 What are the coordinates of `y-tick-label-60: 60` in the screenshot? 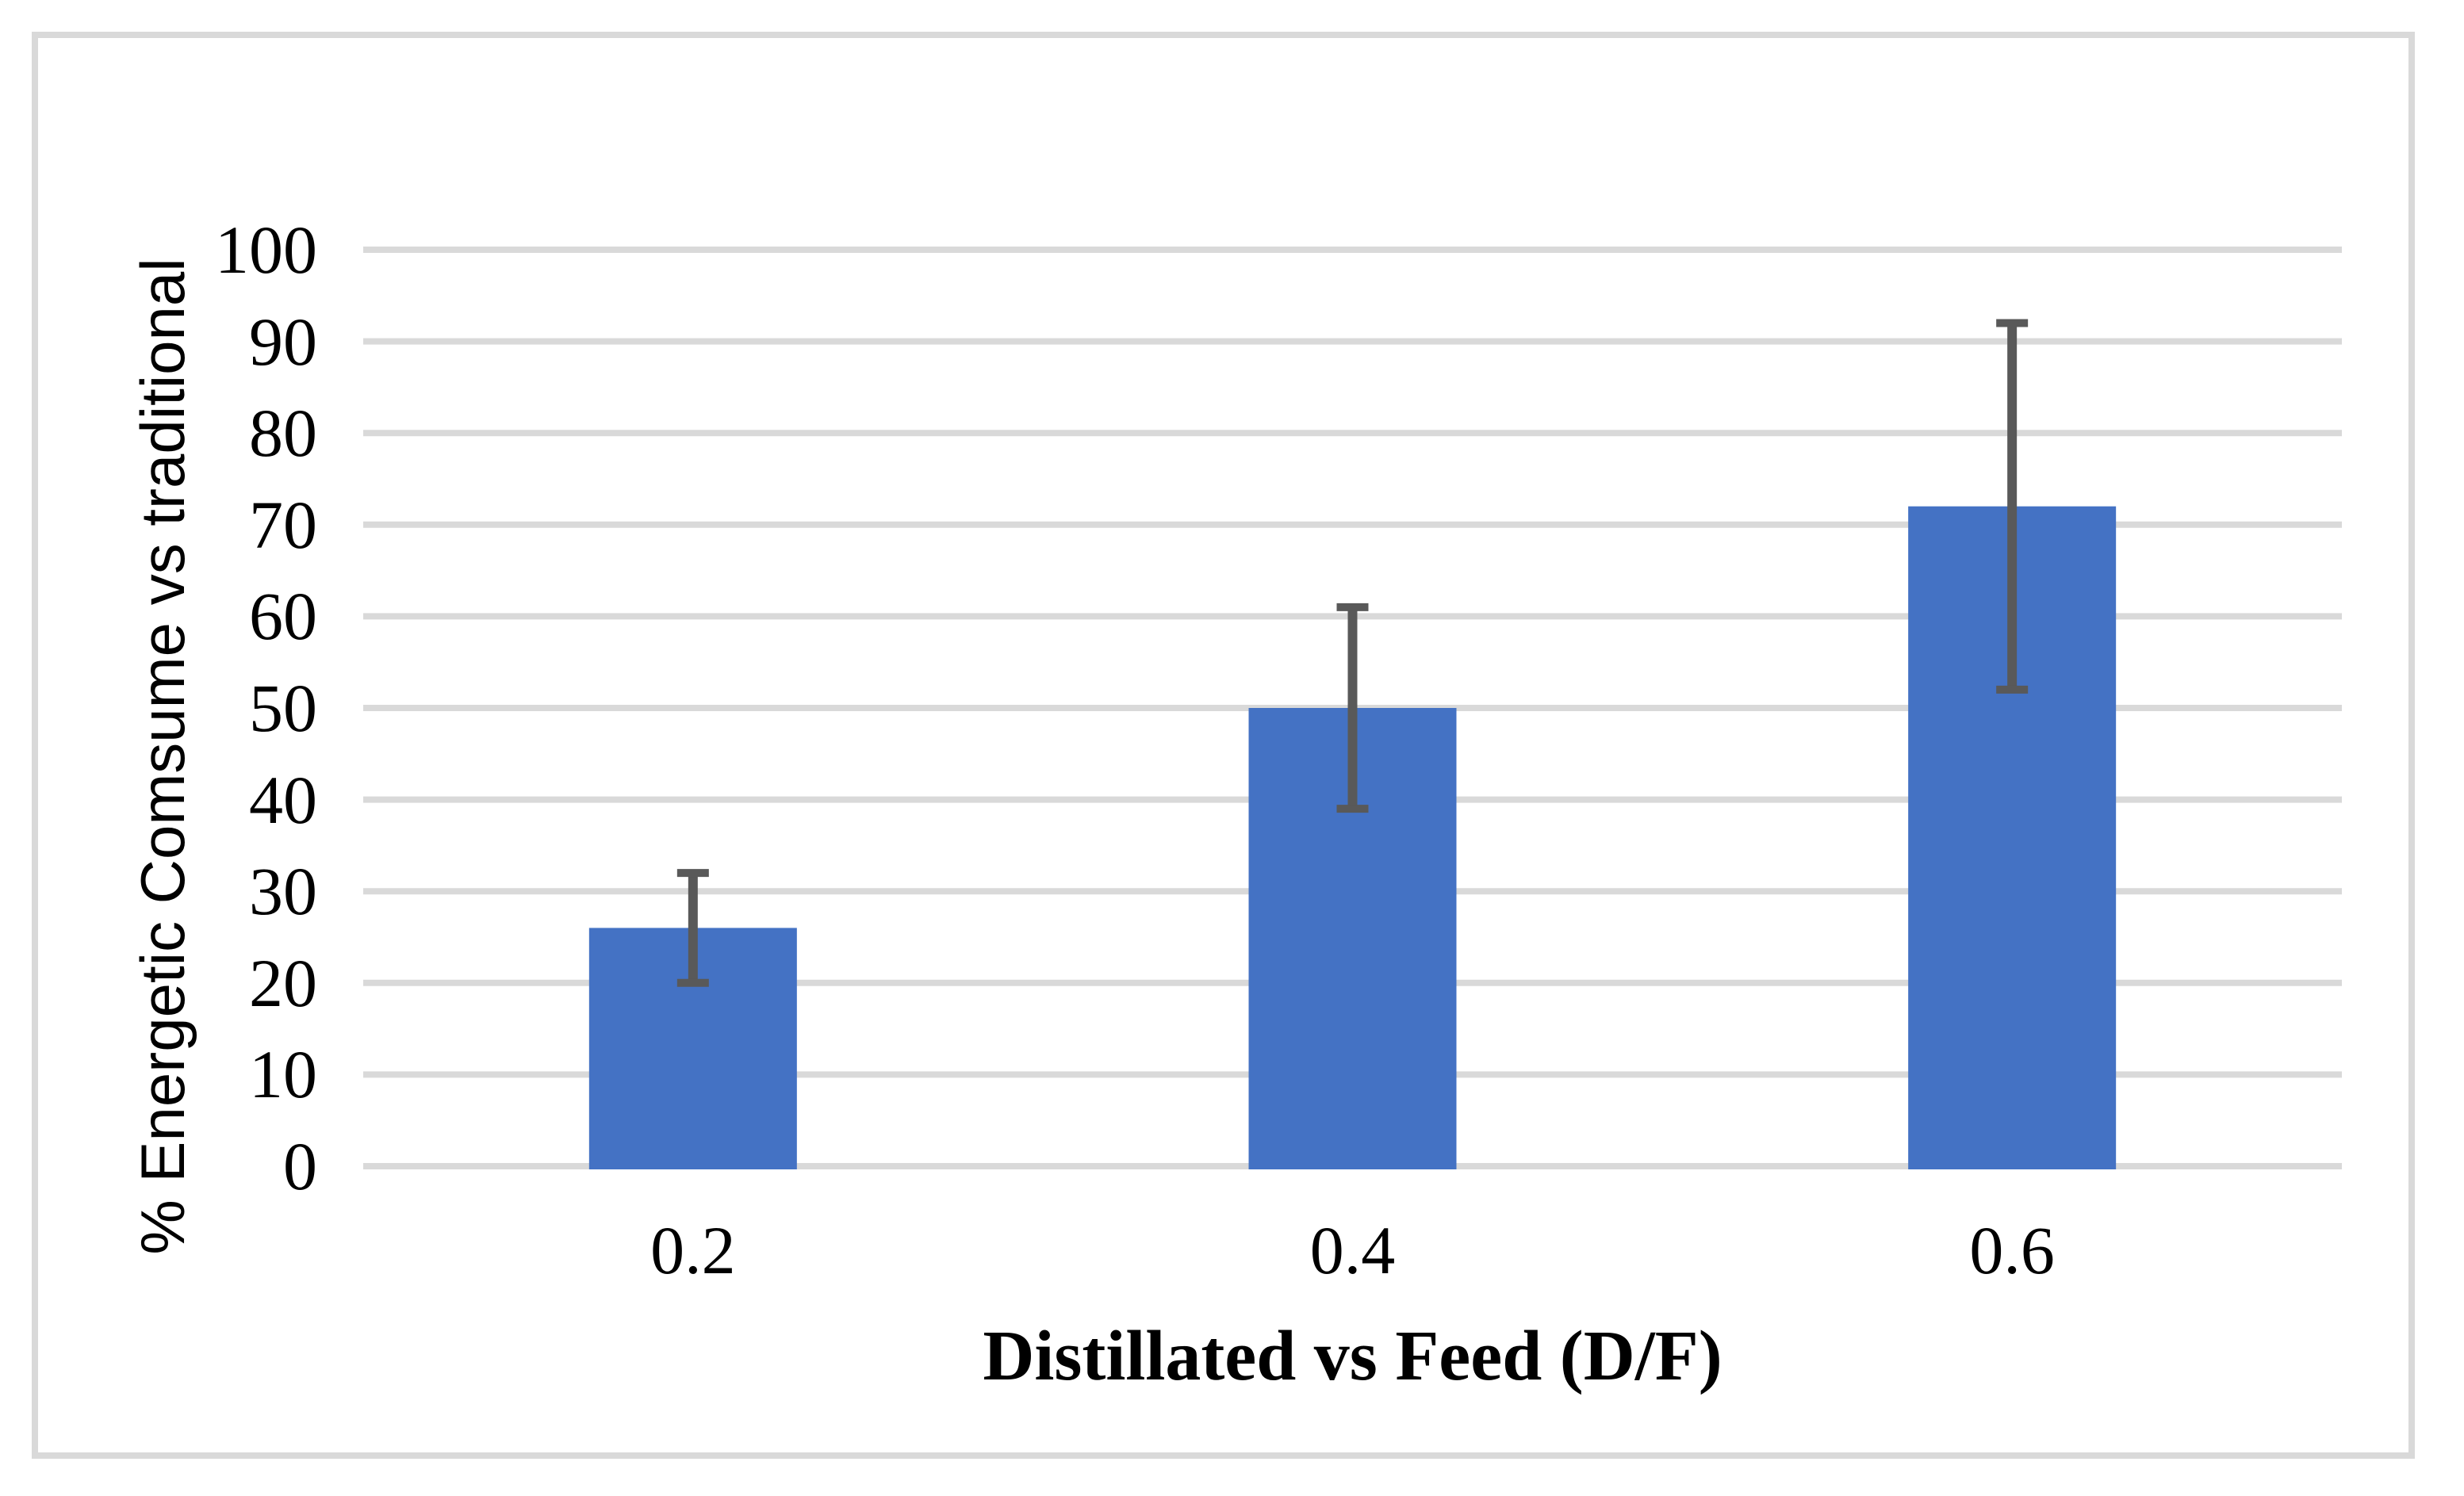 It's located at (283, 616).